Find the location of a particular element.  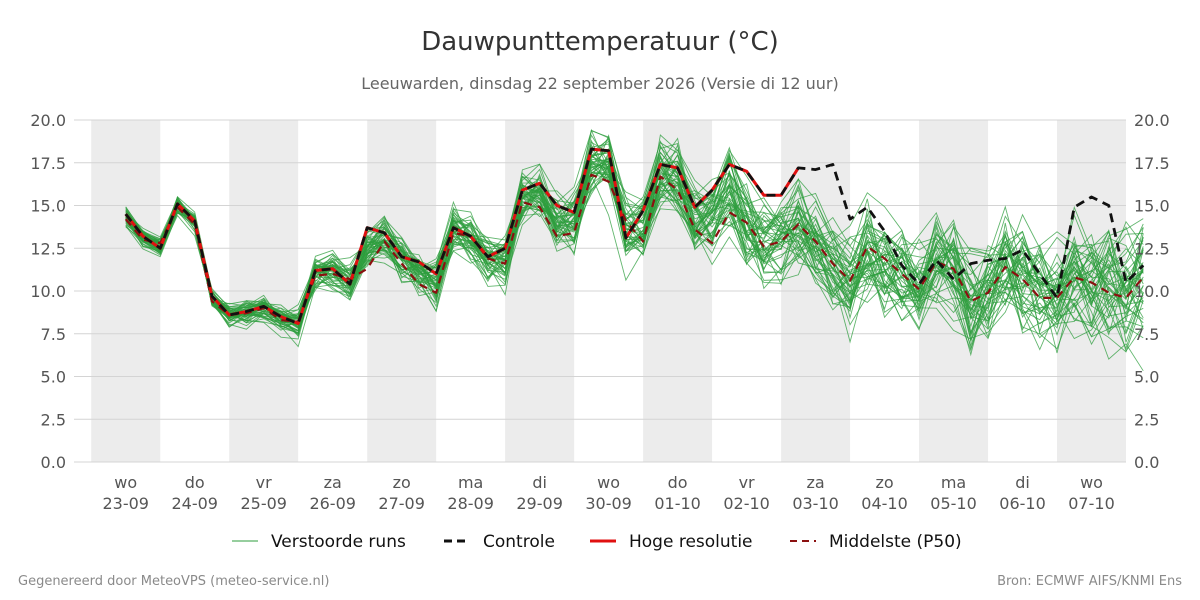

x-tick-date: 25-09 is located at coordinates (263, 503).